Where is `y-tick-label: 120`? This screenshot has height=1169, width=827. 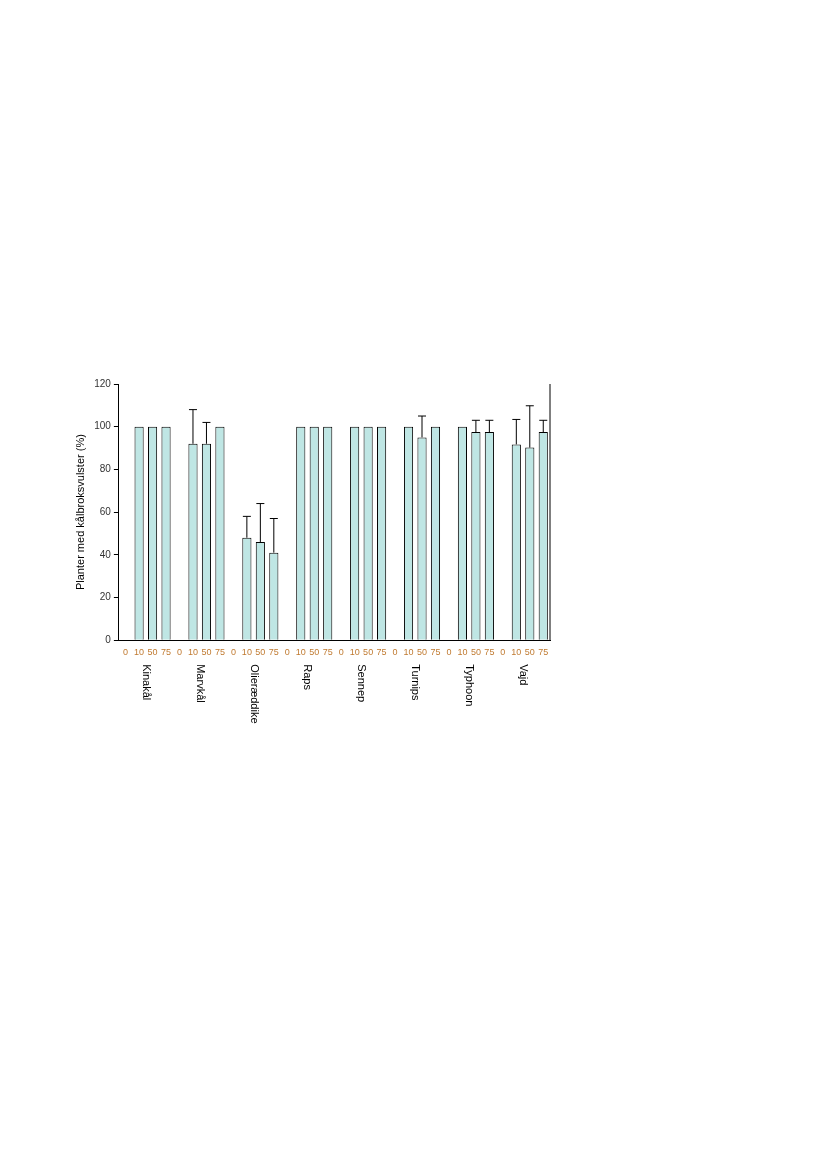
y-tick-label: 120 is located at coordinates (103, 383).